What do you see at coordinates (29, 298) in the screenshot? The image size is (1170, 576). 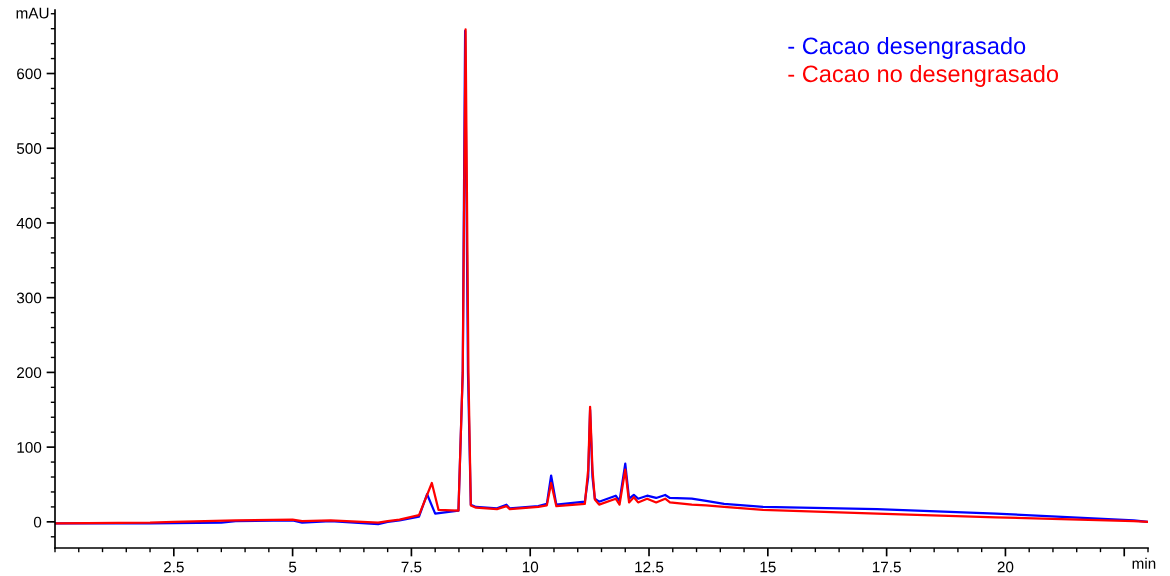 I see `y-tick-label: 300` at bounding box center [29, 298].